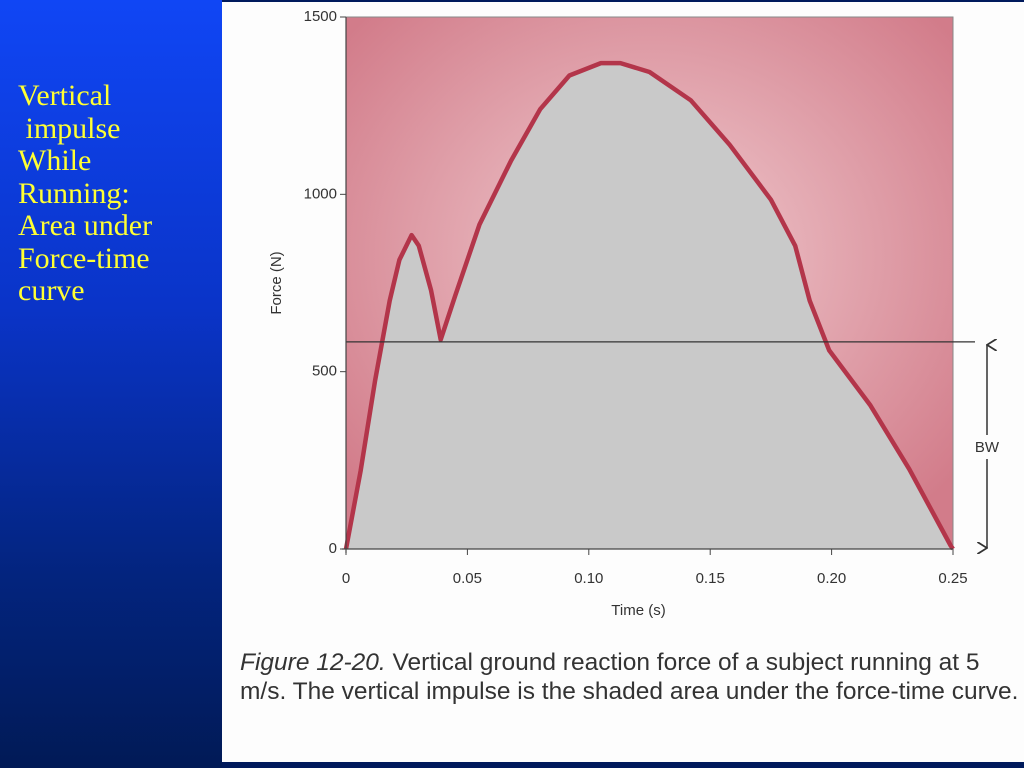 This screenshot has width=1024, height=768. I want to click on x-tick-label: 0, so click(346, 578).